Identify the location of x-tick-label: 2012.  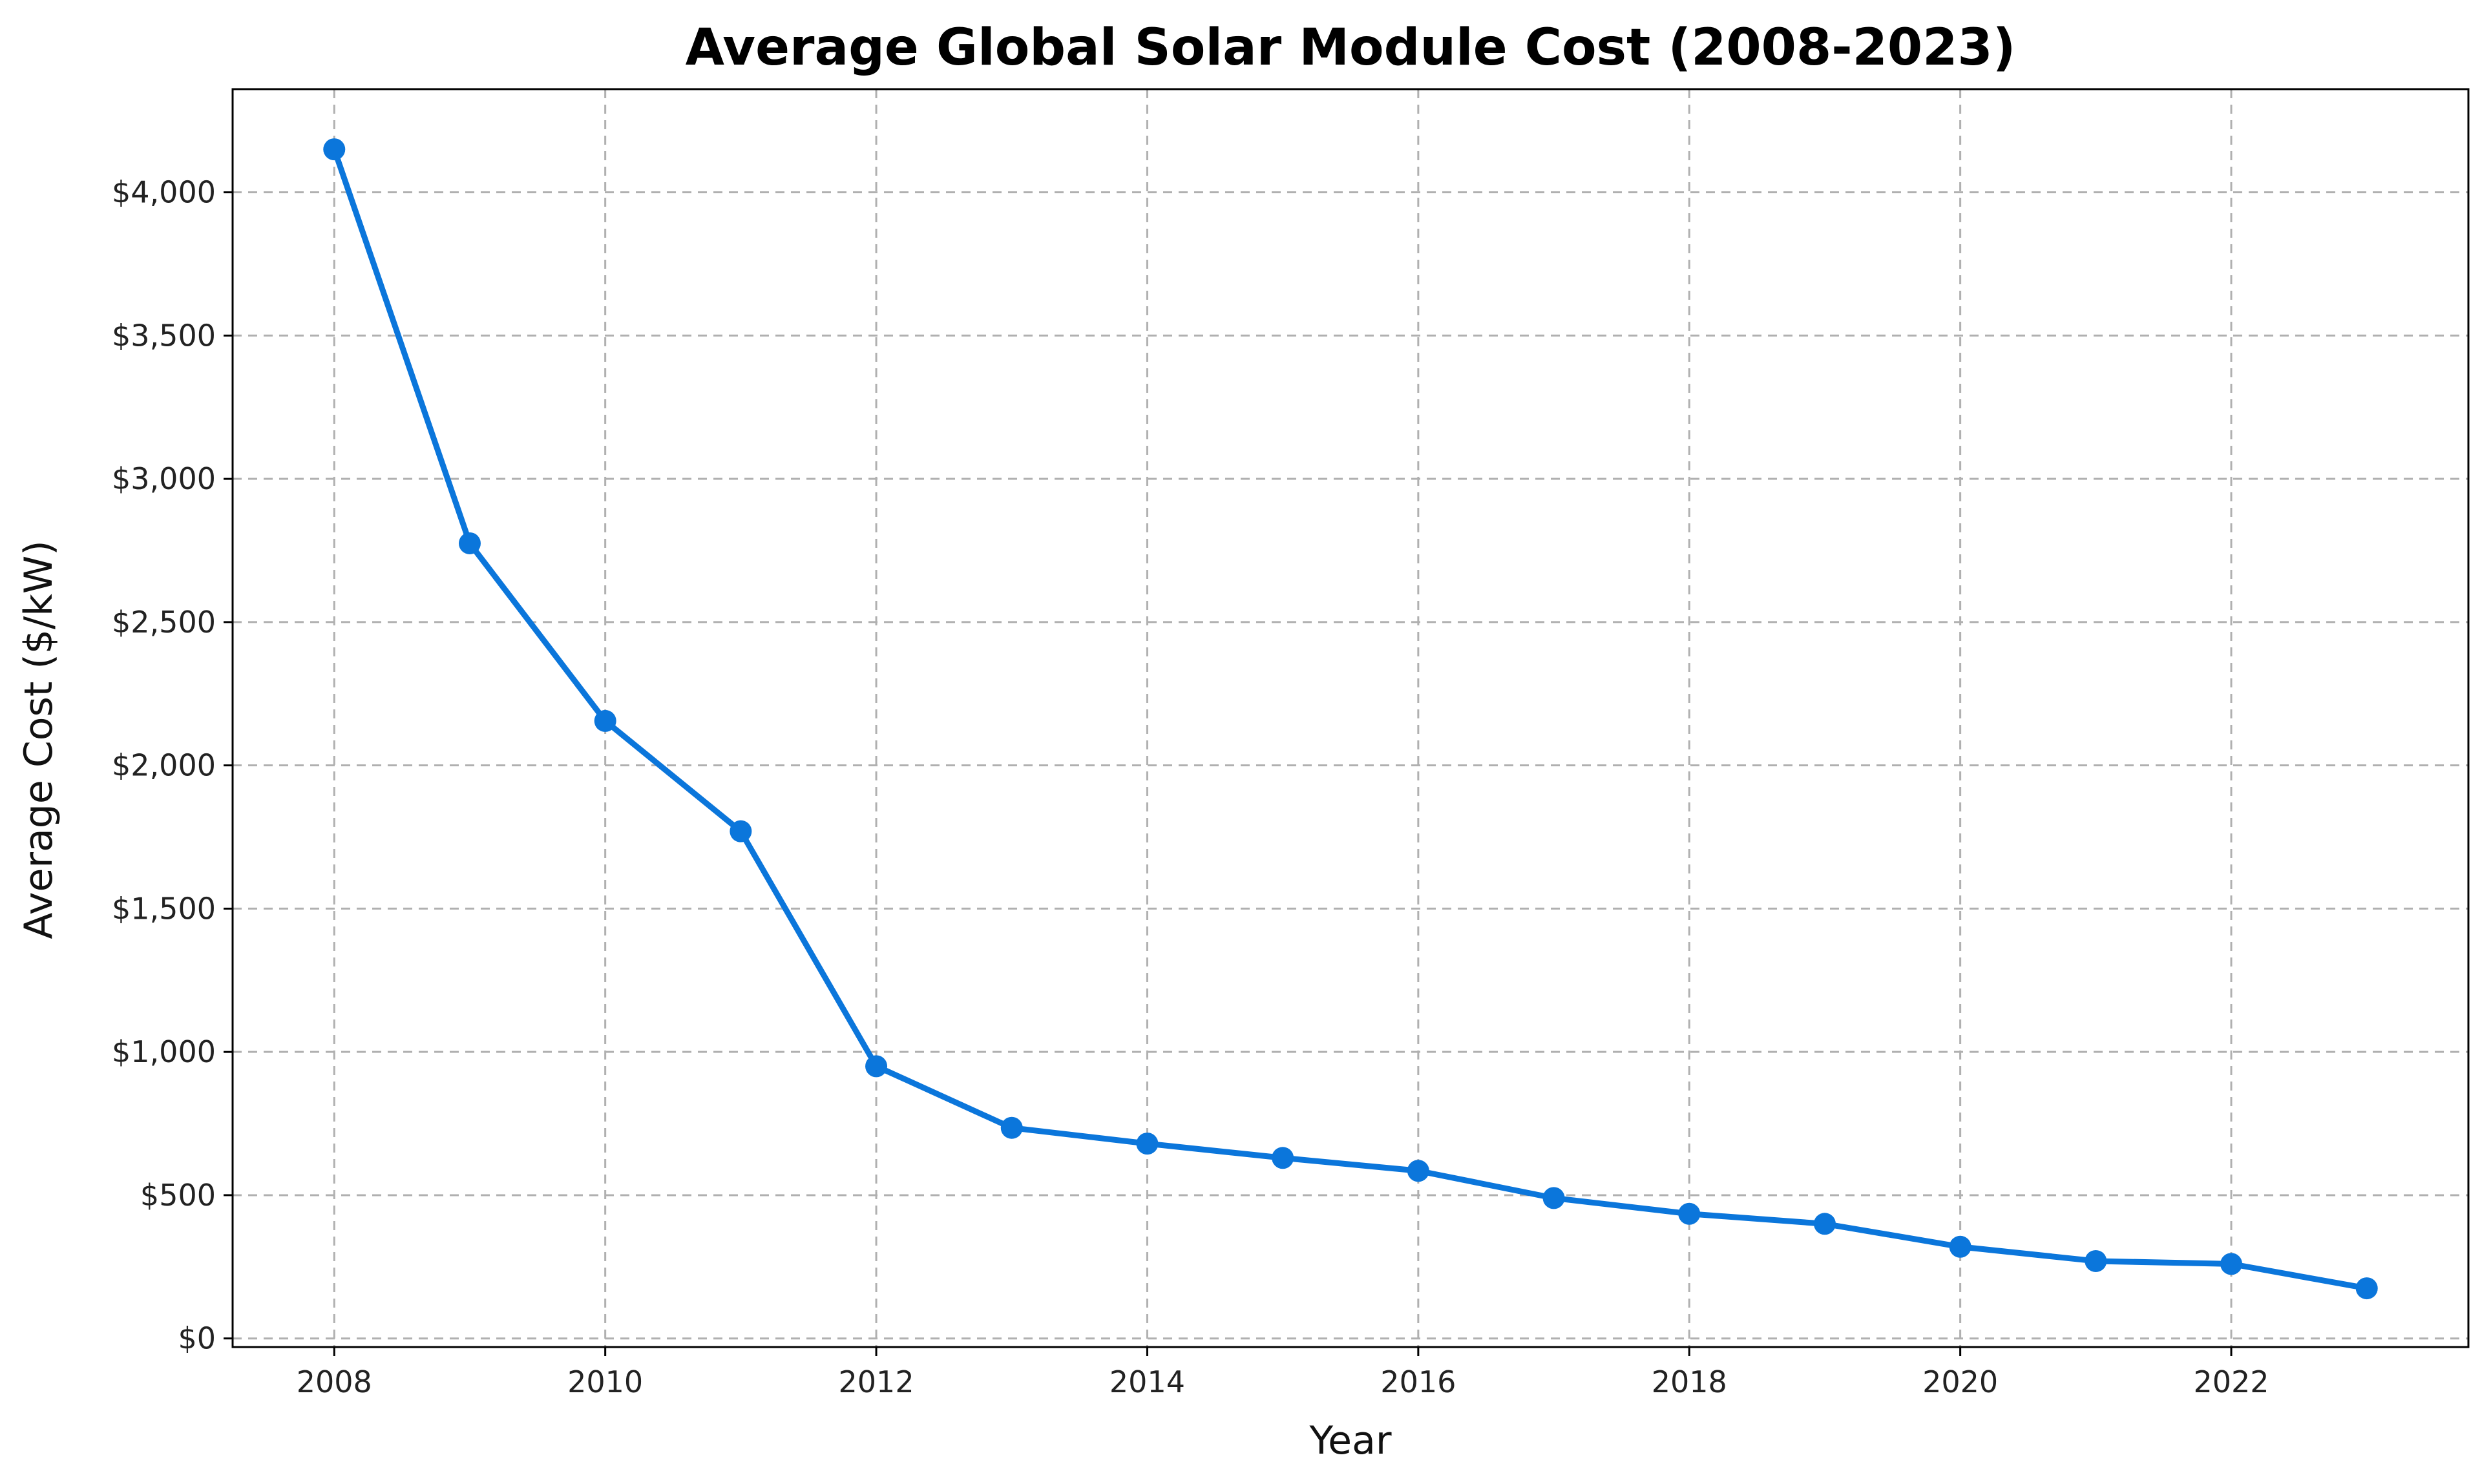
(876, 1381).